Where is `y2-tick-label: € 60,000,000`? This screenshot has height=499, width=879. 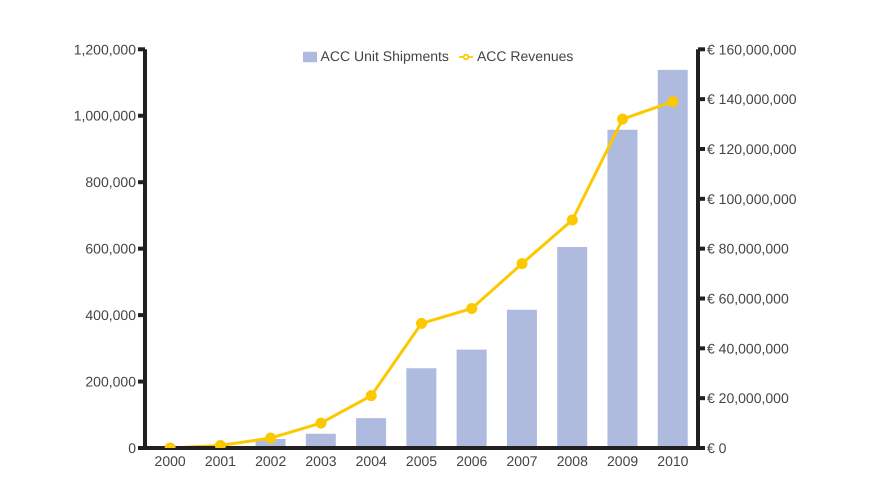
y2-tick-label: € 60,000,000 is located at coordinates (748, 298).